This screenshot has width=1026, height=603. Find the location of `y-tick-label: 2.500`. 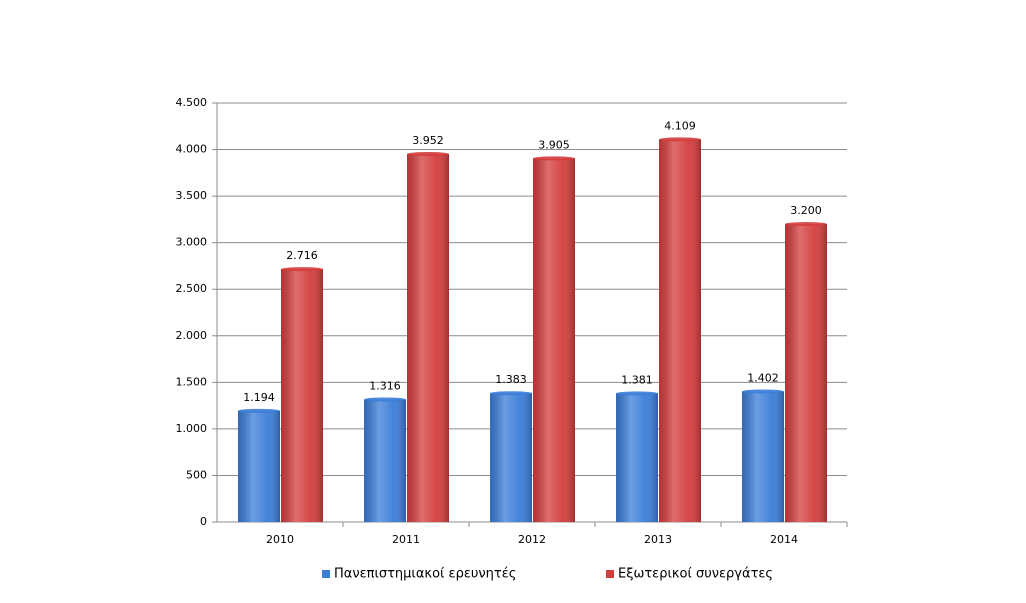

y-tick-label: 2.500 is located at coordinates (192, 288).